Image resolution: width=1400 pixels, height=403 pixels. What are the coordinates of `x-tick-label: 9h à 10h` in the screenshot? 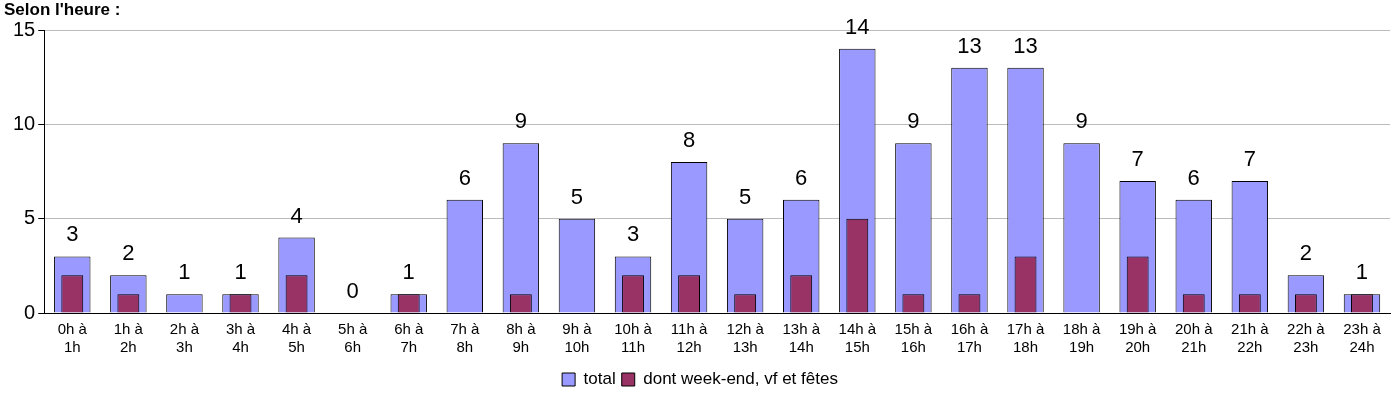 It's located at (577, 338).